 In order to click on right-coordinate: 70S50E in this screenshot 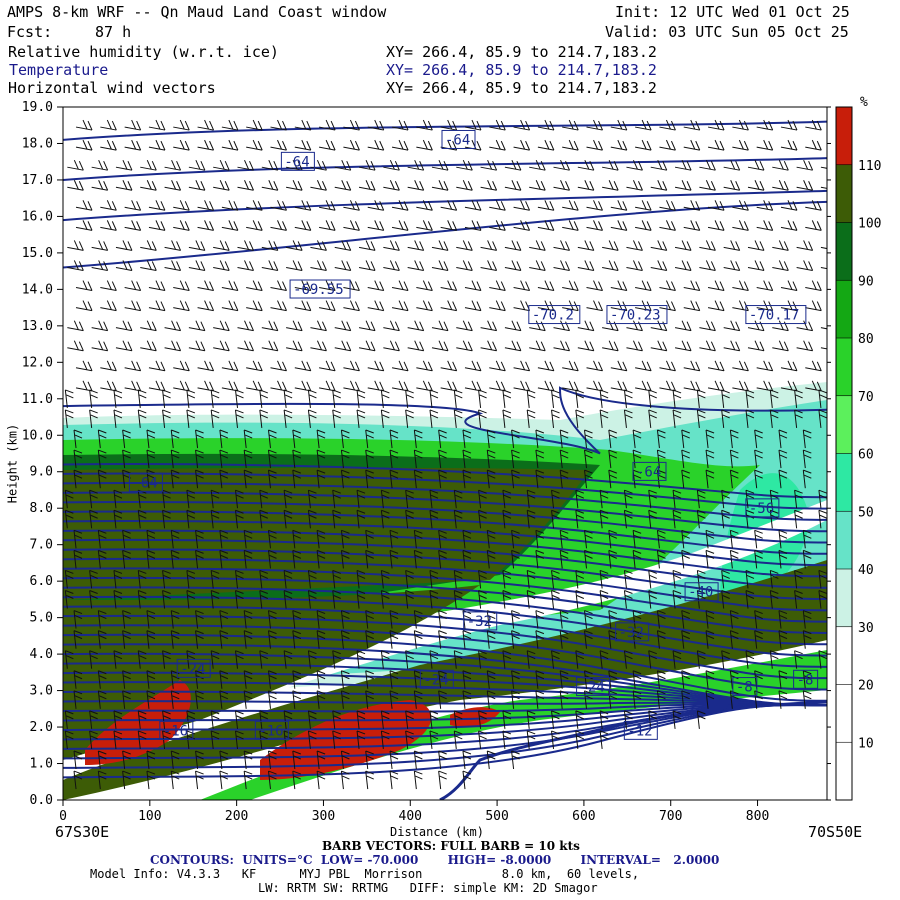, I will do `click(835, 832)`.